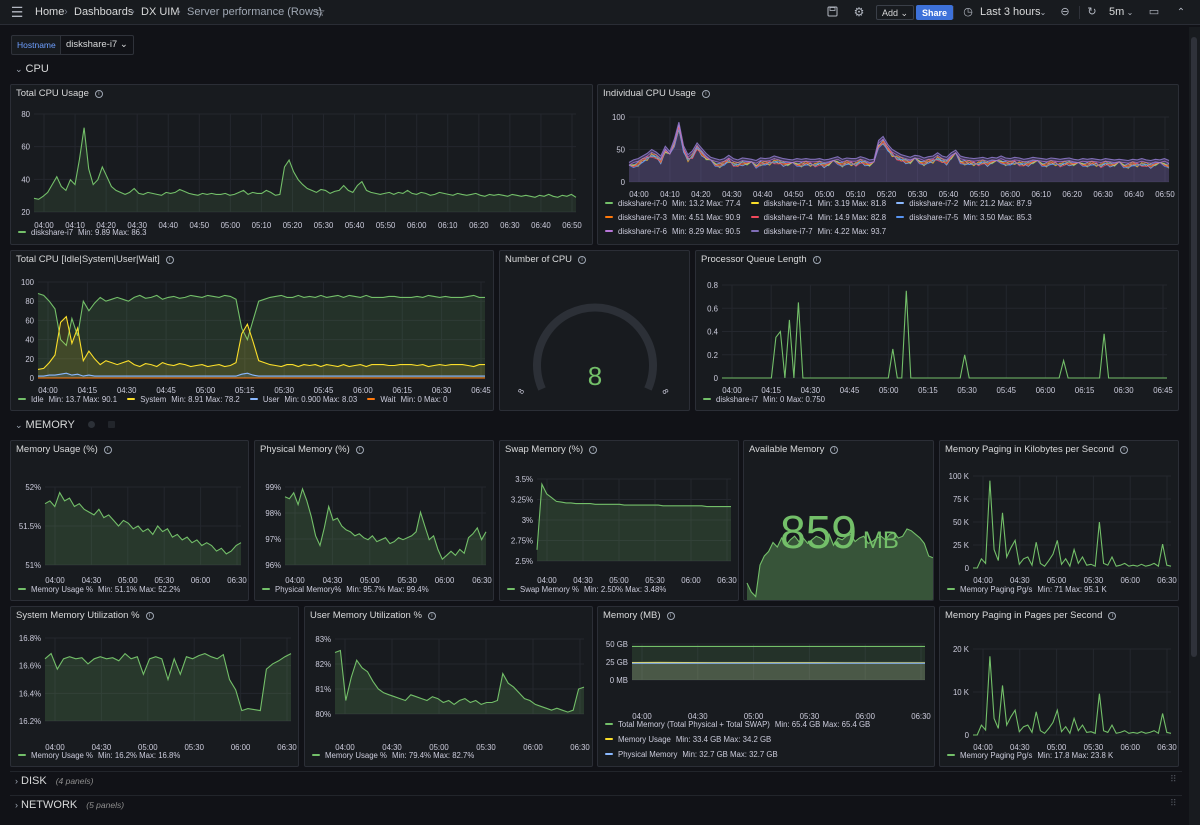  I want to click on star-icon: ☆, so click(320, 12).